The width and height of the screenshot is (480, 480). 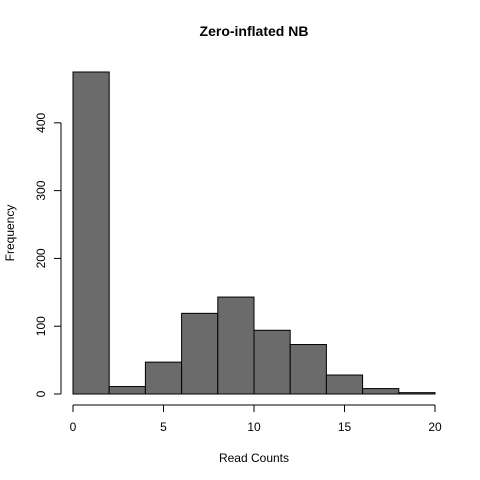 What do you see at coordinates (73, 427) in the screenshot?
I see `x-tick-label: 0` at bounding box center [73, 427].